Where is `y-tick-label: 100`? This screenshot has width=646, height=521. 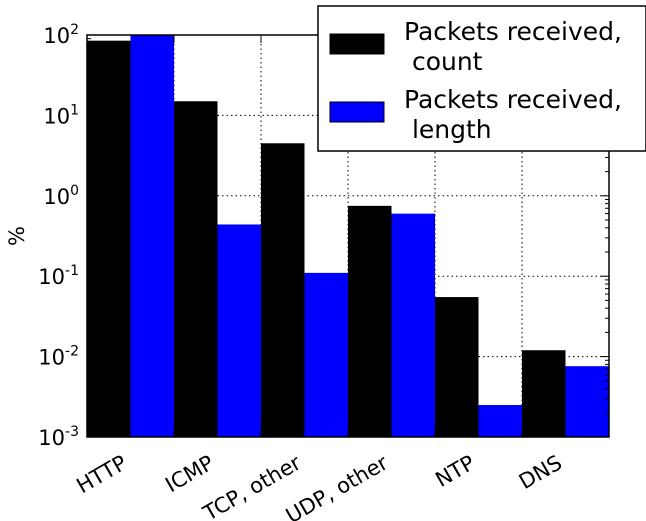
y-tick-label: 100 is located at coordinates (61, 196).